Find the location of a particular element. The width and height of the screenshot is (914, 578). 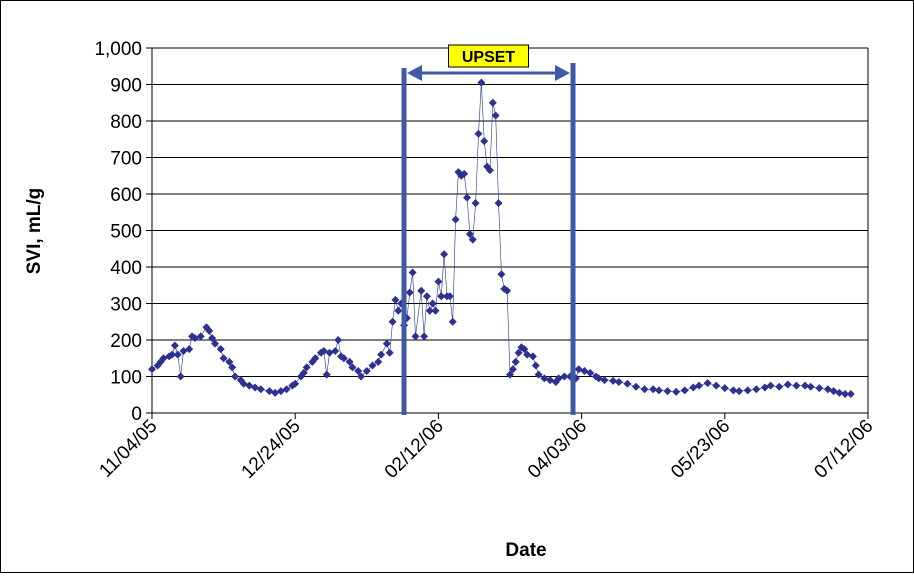

y-tick-label: 200 is located at coordinates (126, 341).